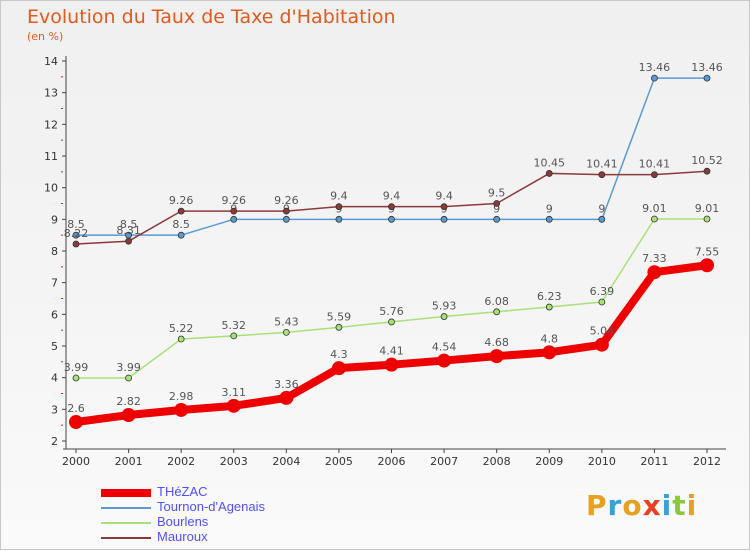  What do you see at coordinates (54, 314) in the screenshot?
I see `y-tick-label: 6` at bounding box center [54, 314].